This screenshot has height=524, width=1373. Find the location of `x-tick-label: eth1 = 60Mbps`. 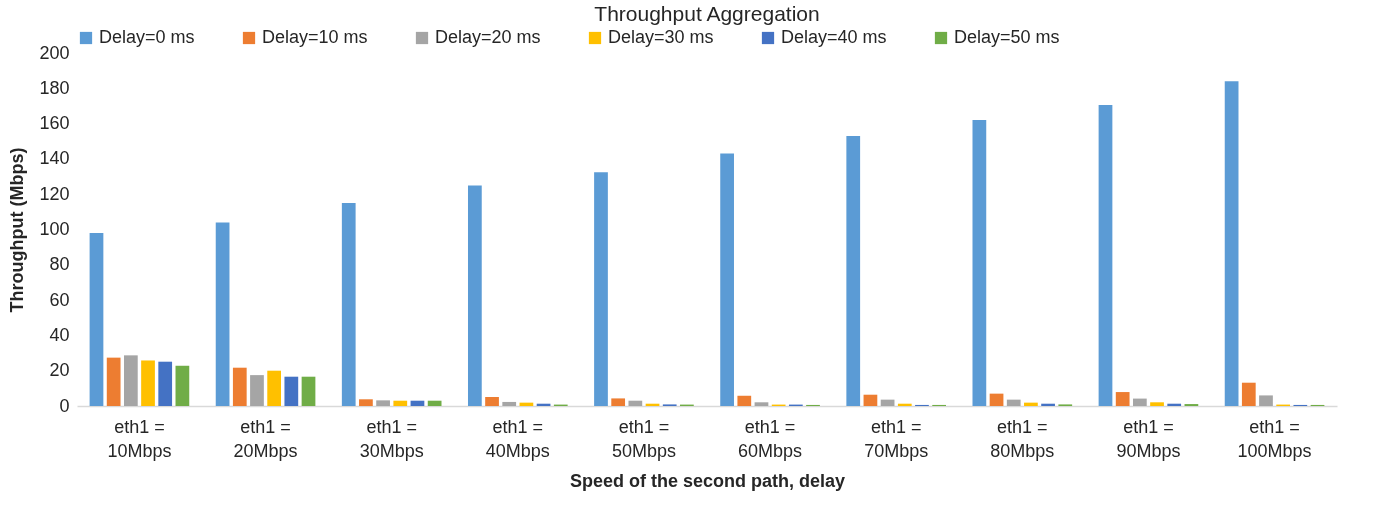

x-tick-label: eth1 = 60Mbps is located at coordinates (770, 438).